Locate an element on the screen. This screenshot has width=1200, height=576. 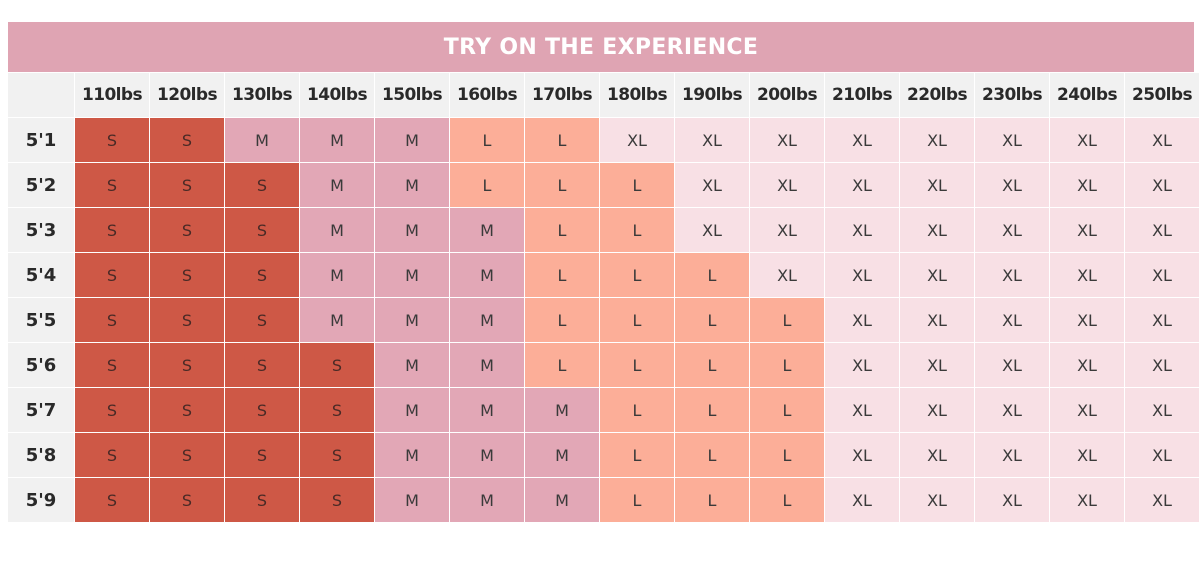
height-label: 5'9 is located at coordinates (41, 500).